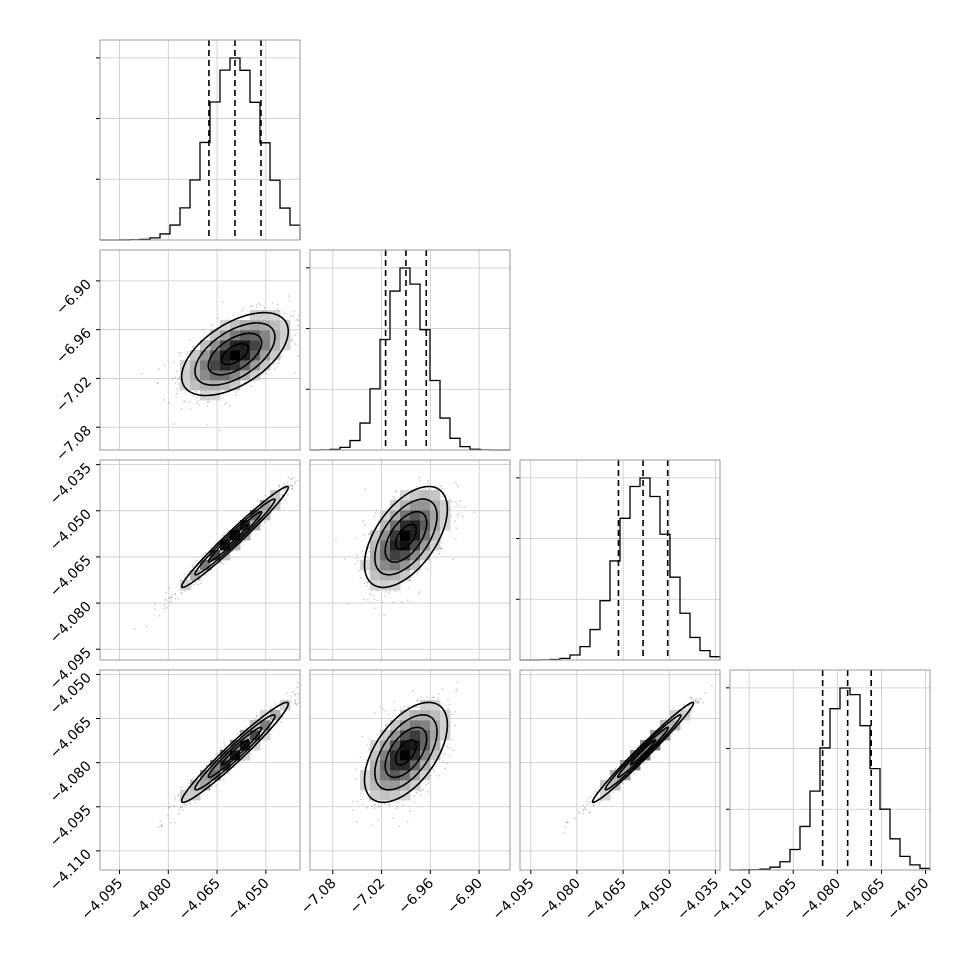 The height and width of the screenshot is (970, 970). Describe the element at coordinates (71, 484) in the screenshot. I see `y-tick-label: −4.035` at that location.